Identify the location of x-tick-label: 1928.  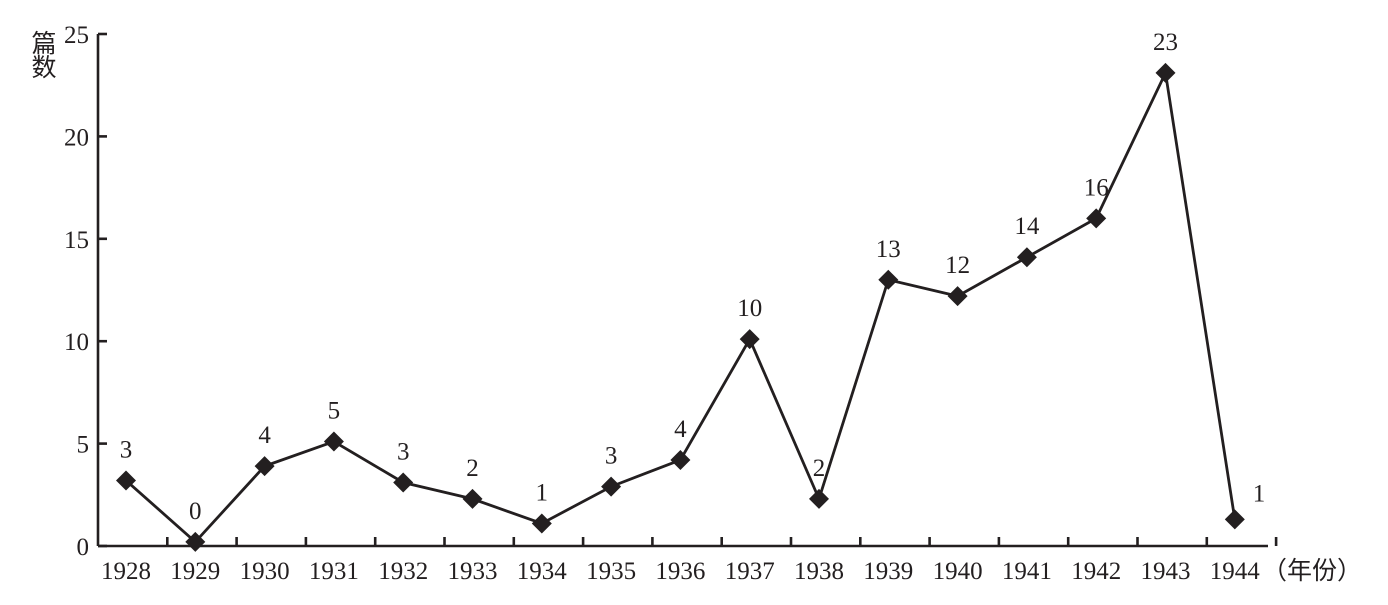
(126, 571).